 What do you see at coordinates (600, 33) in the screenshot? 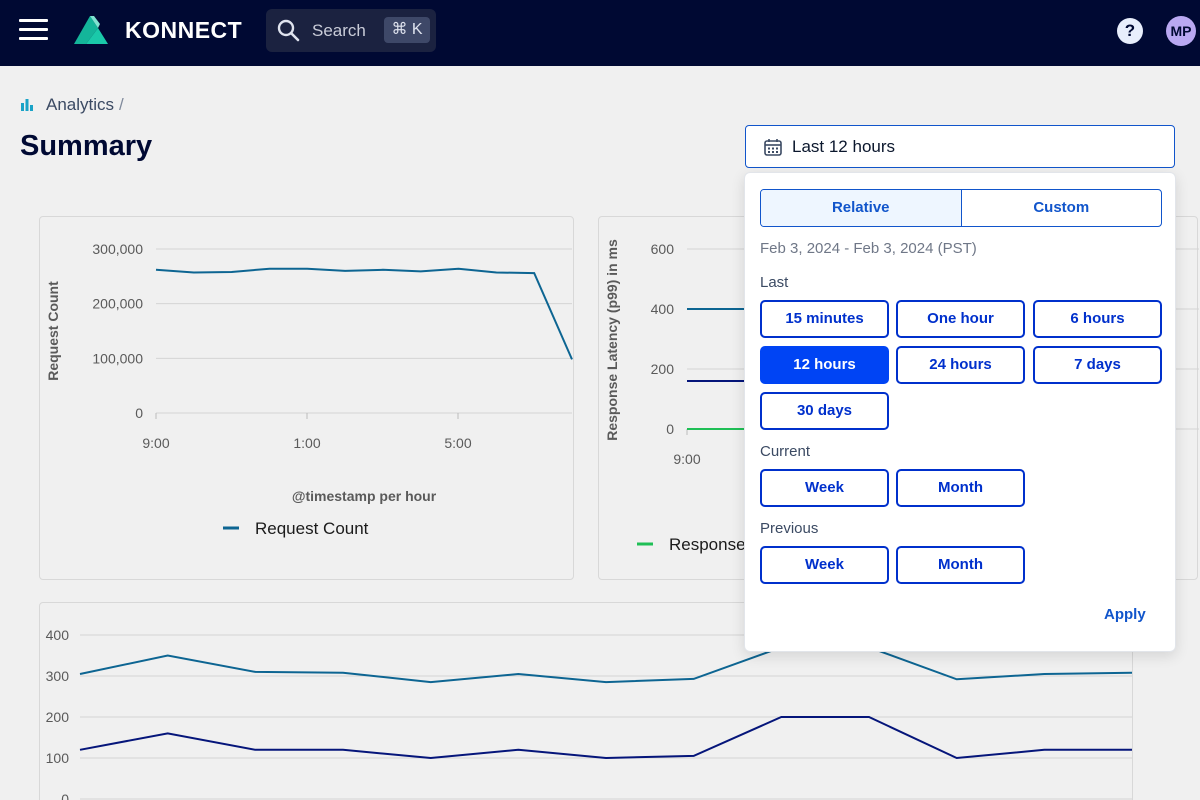
I see `top-nav-bar: KONNECT Search ⌘ K ? MP` at bounding box center [600, 33].